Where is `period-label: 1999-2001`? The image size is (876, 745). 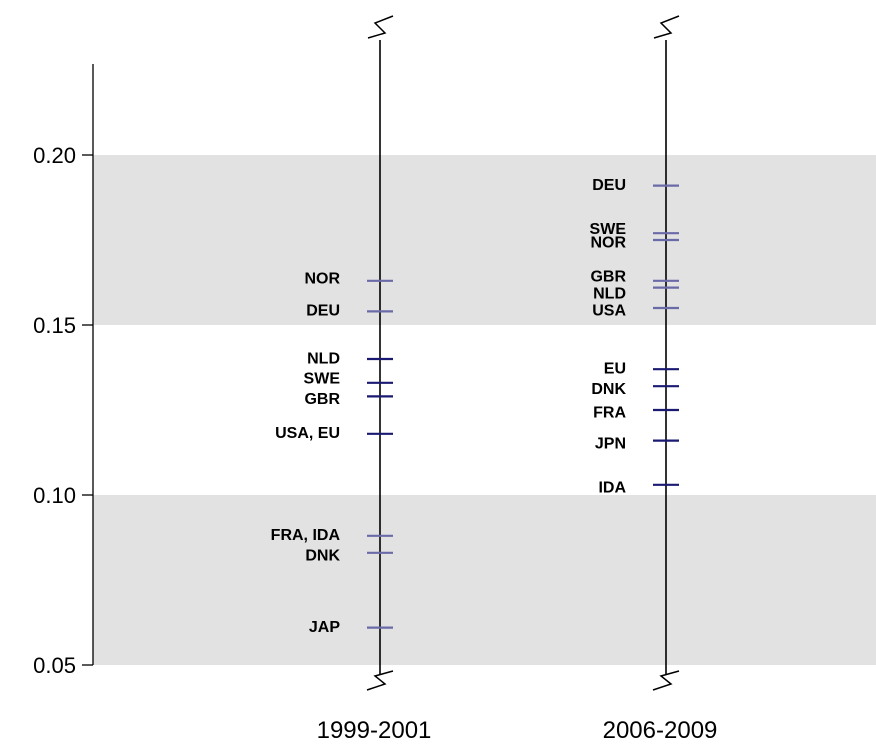 period-label: 1999-2001 is located at coordinates (374, 730).